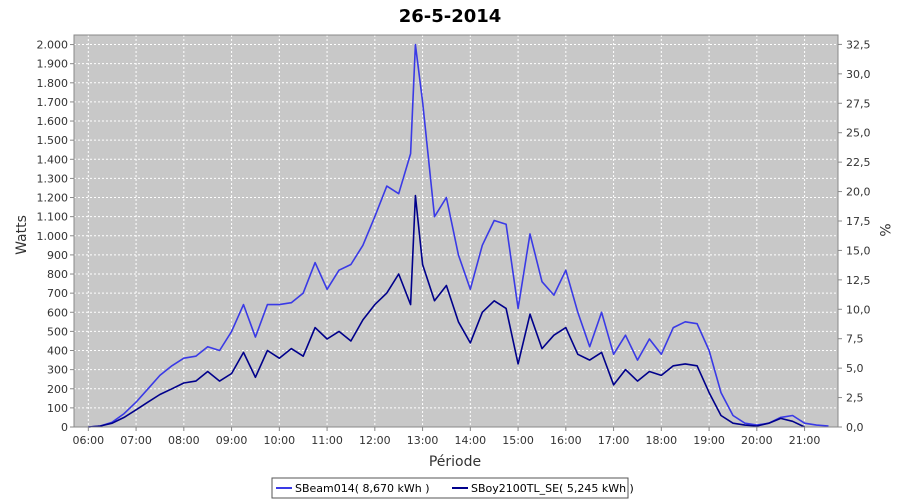  Describe the element at coordinates (858, 103) in the screenshot. I see `y2-tick-label: 27,5` at that location.